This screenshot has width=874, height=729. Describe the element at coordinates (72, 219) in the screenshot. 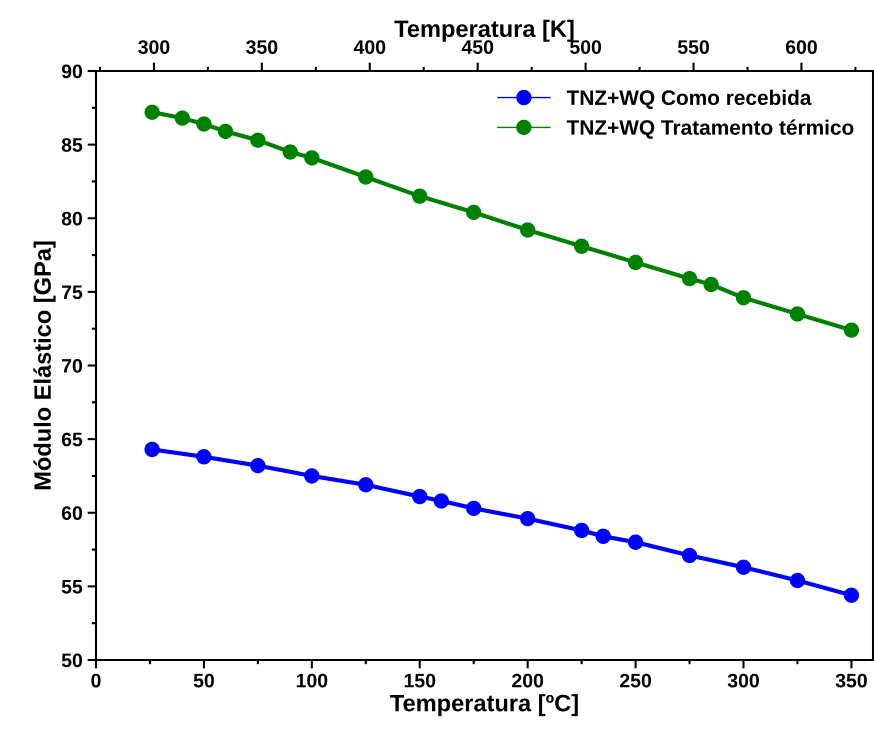

I see `y-tick-label: 80` at that location.